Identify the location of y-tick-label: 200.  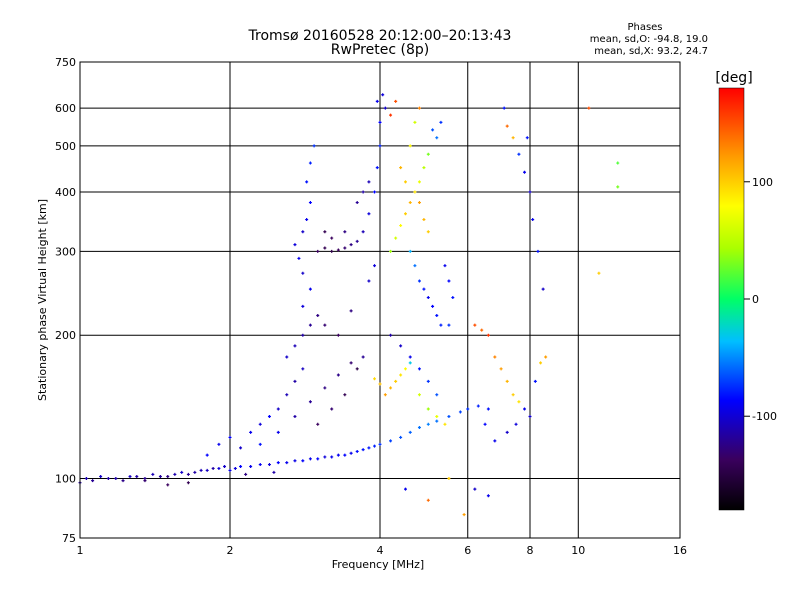
(65, 335).